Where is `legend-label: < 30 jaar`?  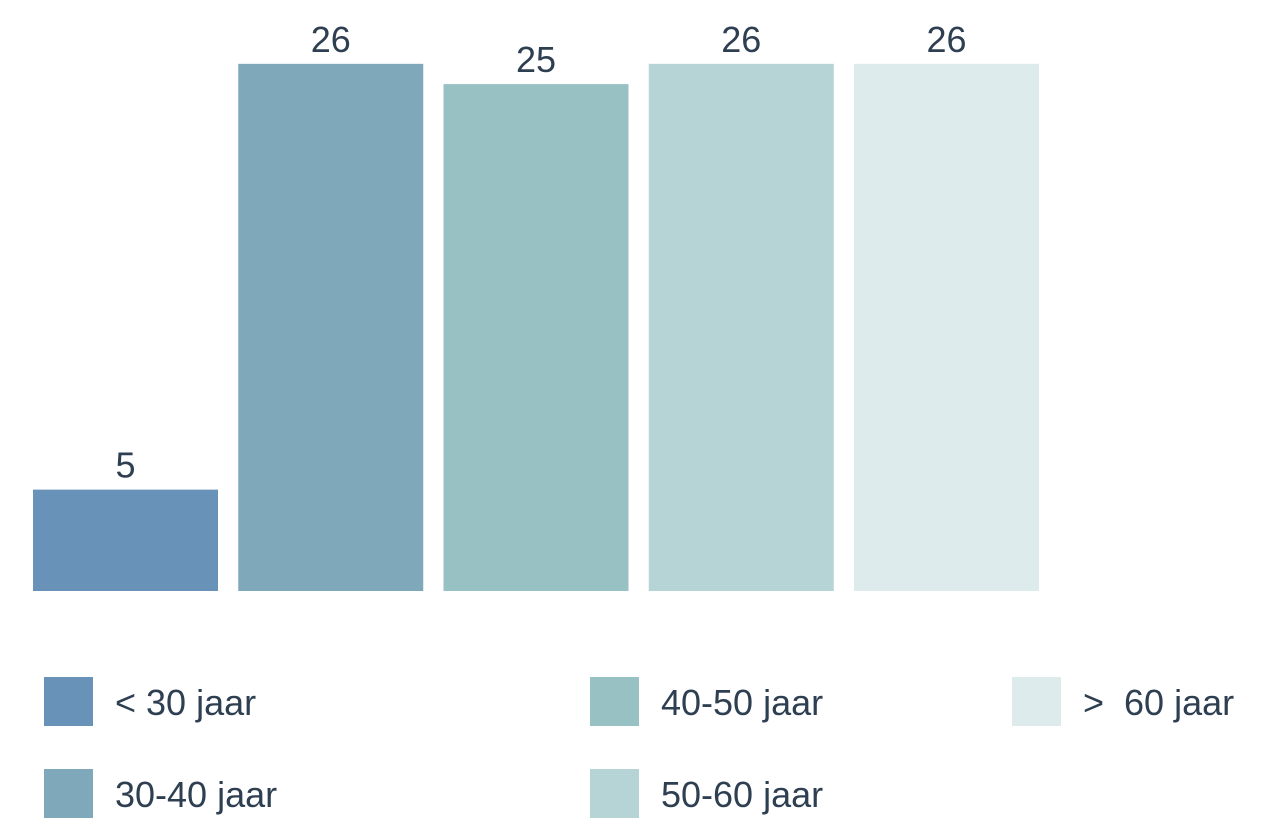 legend-label: < 30 jaar is located at coordinates (185, 702).